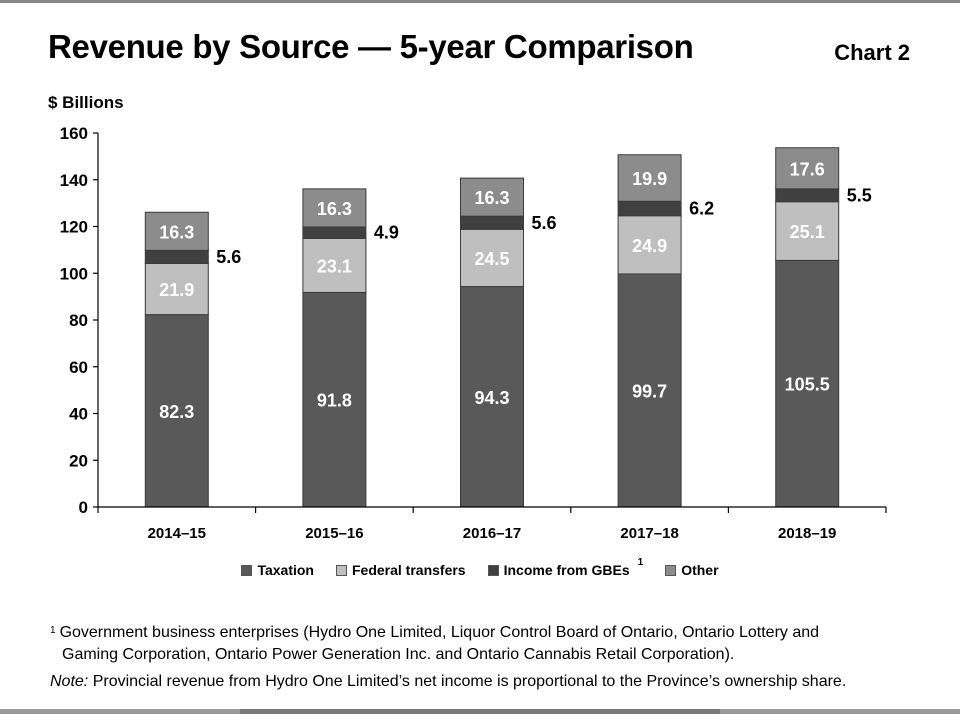  Describe the element at coordinates (701, 209) in the screenshot. I see `data-label-income-from-gbes: 6.2` at that location.